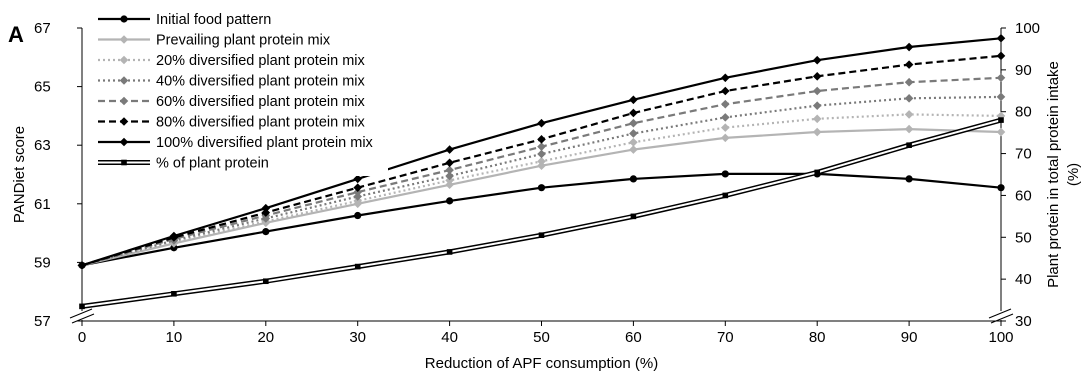 This screenshot has width=1087, height=372. What do you see at coordinates (238, 92) in the screenshot?
I see `legend-background` at bounding box center [238, 92].